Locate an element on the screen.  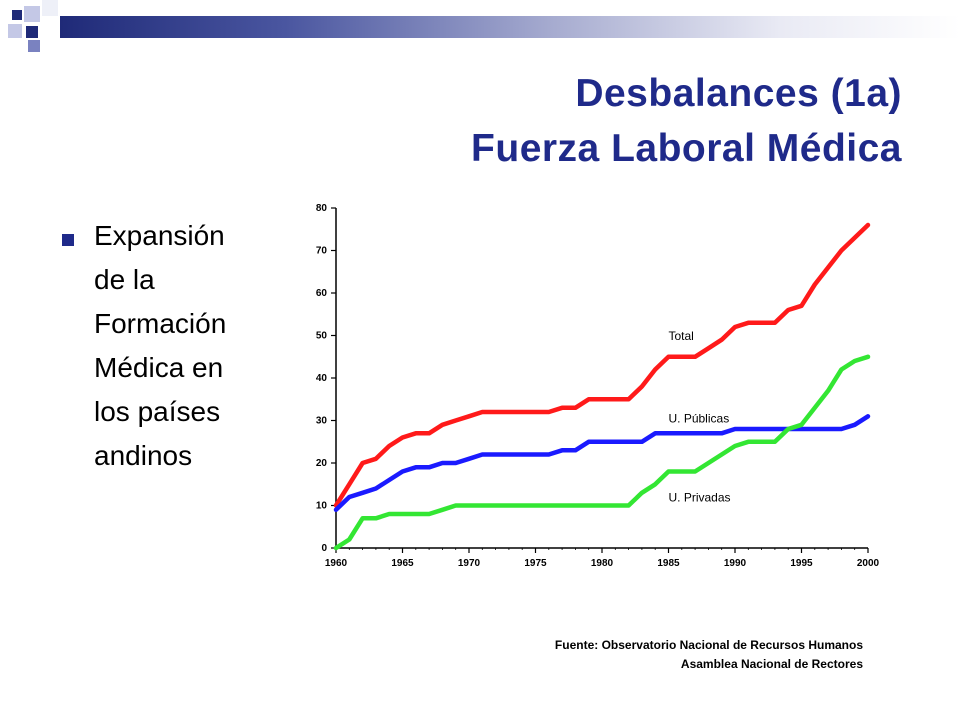
y-tick-label: 10 is located at coordinates (322, 506).